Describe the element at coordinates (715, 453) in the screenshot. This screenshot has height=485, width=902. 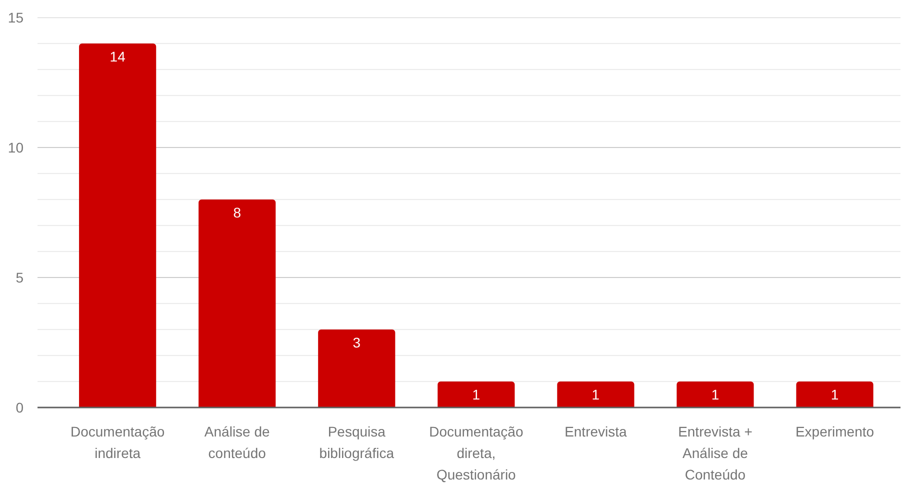
I see `x-tick-label: Entrevista + Análise de Conteúdo` at that location.